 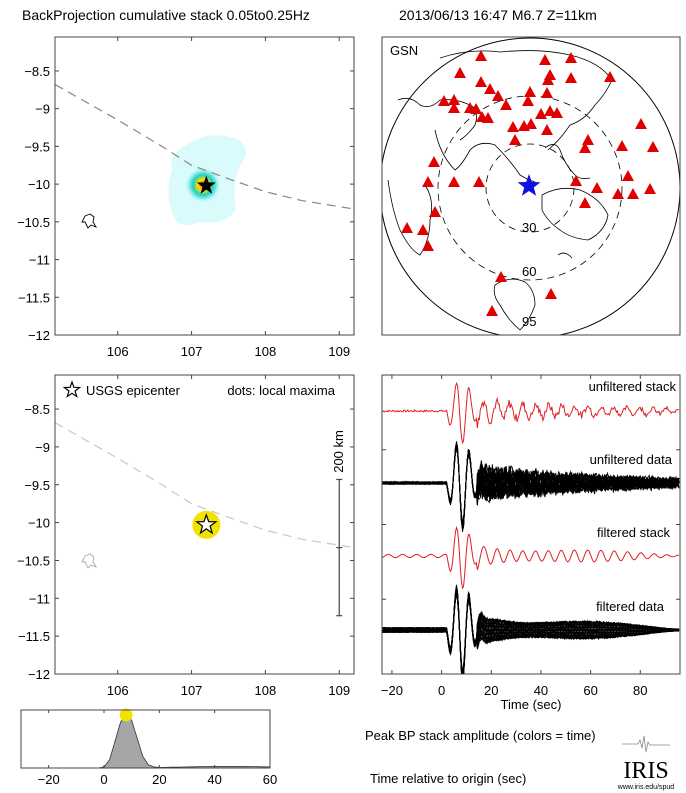 What do you see at coordinates (39, 184) in the screenshot?
I see `y-tick-label: −10` at bounding box center [39, 184].